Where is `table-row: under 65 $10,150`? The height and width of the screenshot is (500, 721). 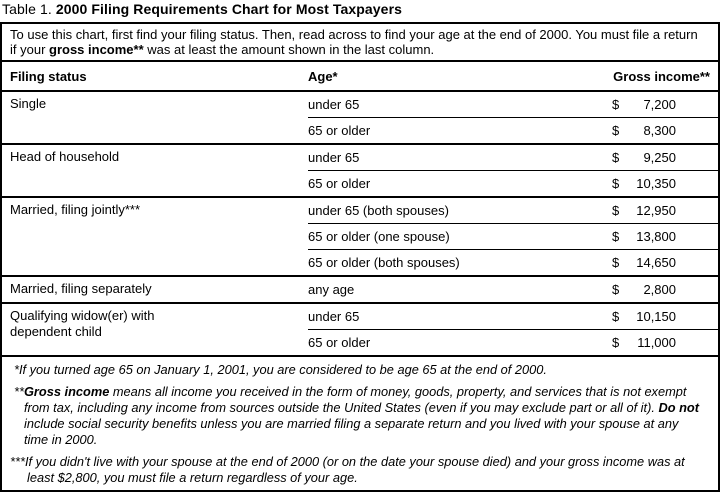 table-row: under 65 $10,150 is located at coordinates (513, 316).